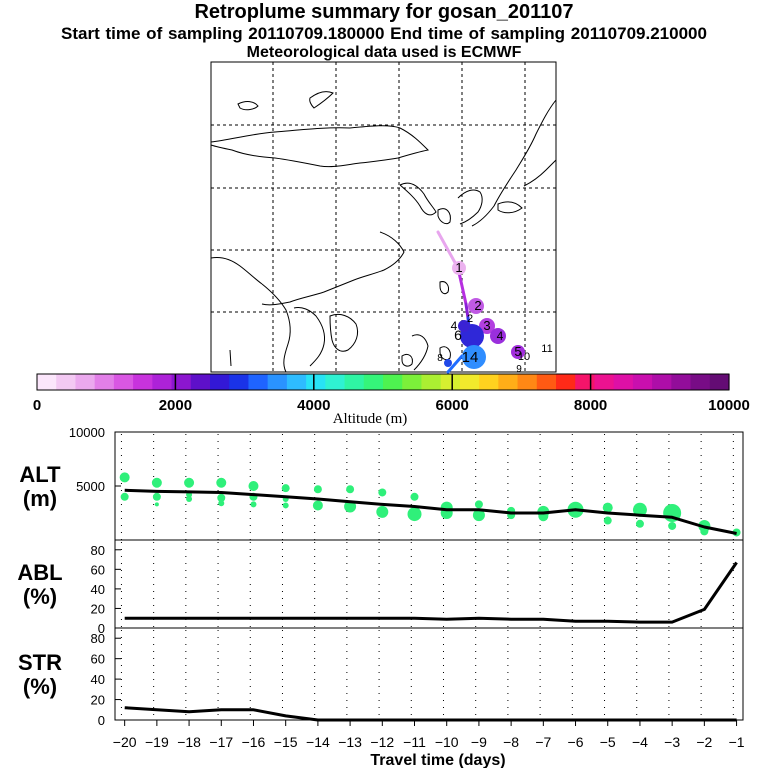 Image resolution: width=768 pixels, height=768 pixels. I want to click on x-tick-label: −13, so click(350, 742).